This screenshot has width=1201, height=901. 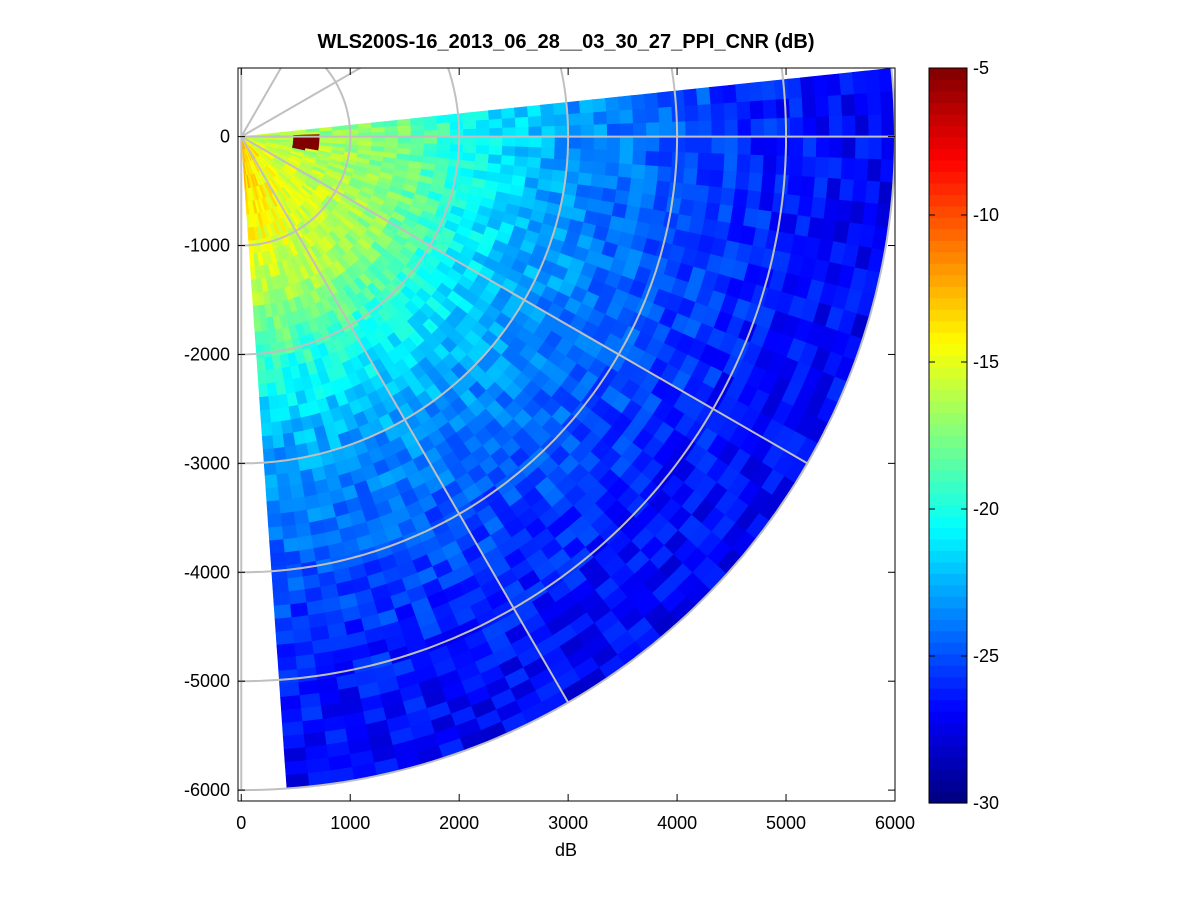 What do you see at coordinates (301, 103) in the screenshot?
I see `azimuth-spoke` at bounding box center [301, 103].